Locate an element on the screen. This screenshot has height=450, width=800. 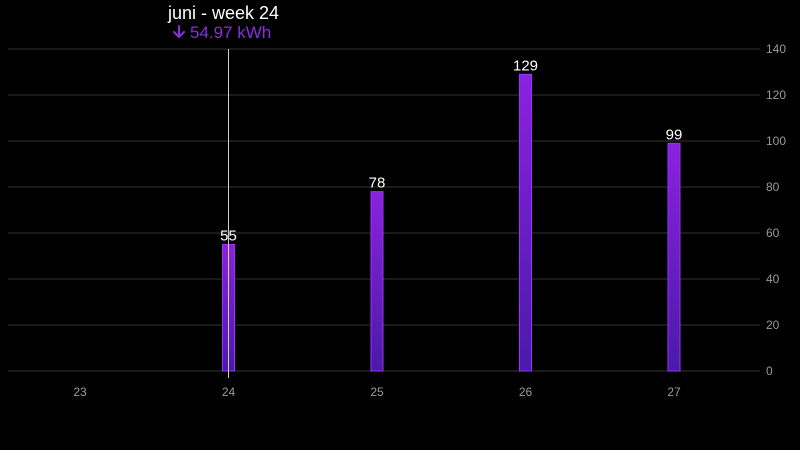
chart-tooltip: juni - week 24 54.97 kWh is located at coordinates (238, 23).